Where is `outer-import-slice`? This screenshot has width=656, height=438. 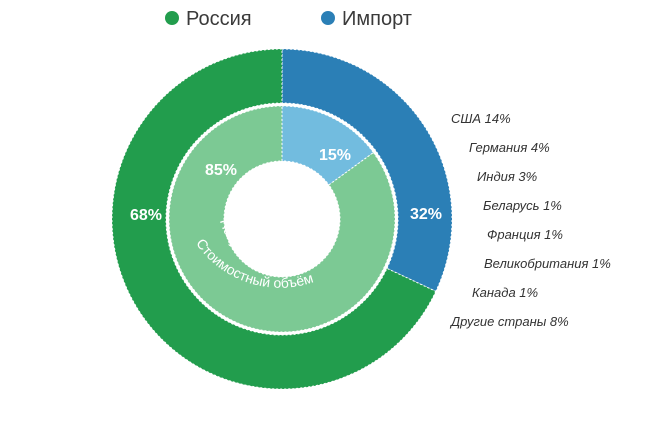
outer-import-slice is located at coordinates (367, 170).